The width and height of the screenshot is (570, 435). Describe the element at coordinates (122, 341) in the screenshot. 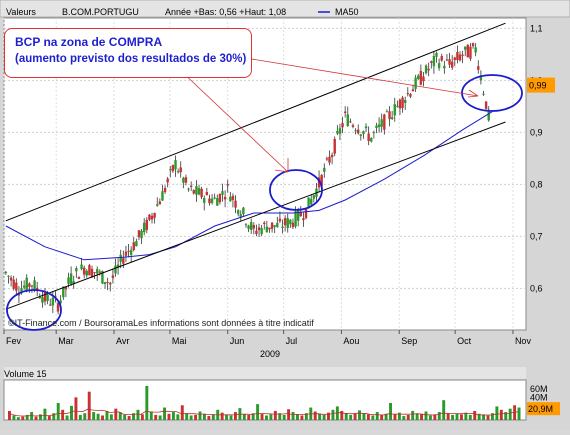

I see `x-tick-label: Avr` at that location.